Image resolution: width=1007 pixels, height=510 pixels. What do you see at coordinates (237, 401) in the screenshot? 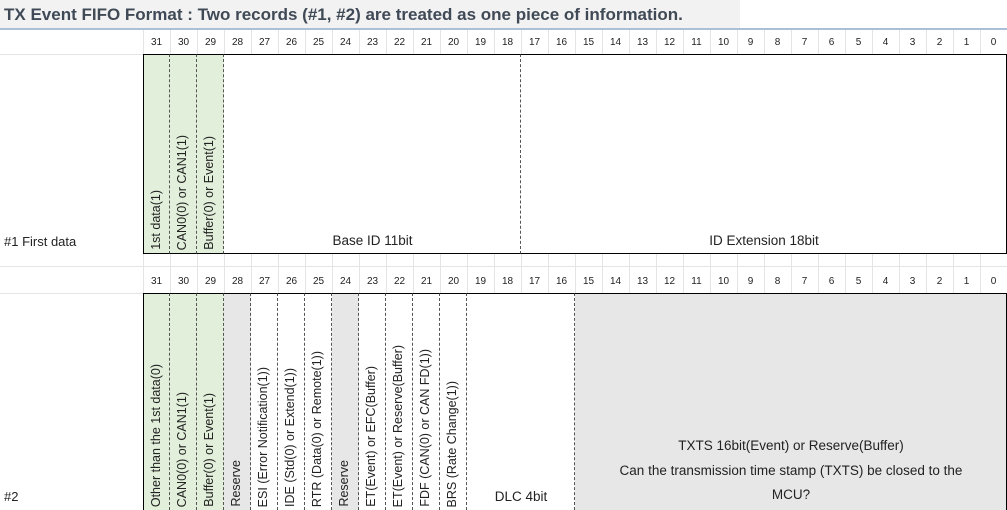
I see `row2-bit28: Reserve` at bounding box center [237, 401].